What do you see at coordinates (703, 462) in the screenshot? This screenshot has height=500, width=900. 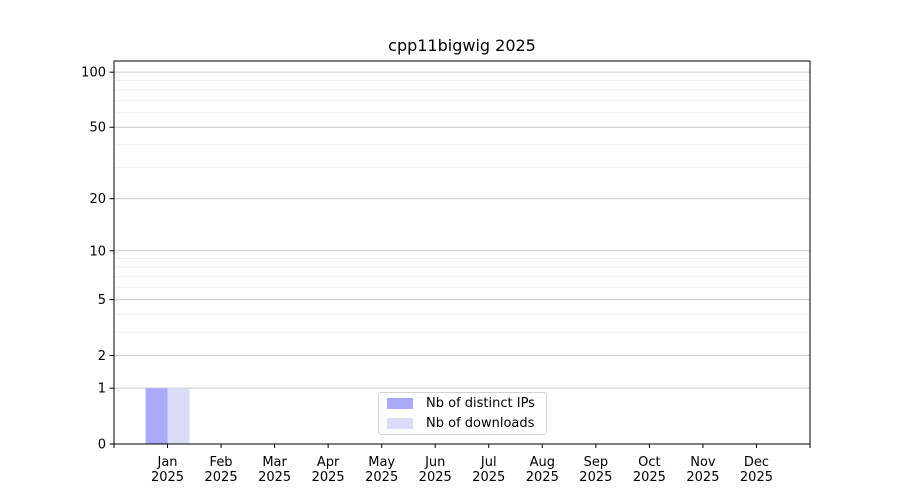 I see `x-tick-label-month: Nov` at bounding box center [703, 462].